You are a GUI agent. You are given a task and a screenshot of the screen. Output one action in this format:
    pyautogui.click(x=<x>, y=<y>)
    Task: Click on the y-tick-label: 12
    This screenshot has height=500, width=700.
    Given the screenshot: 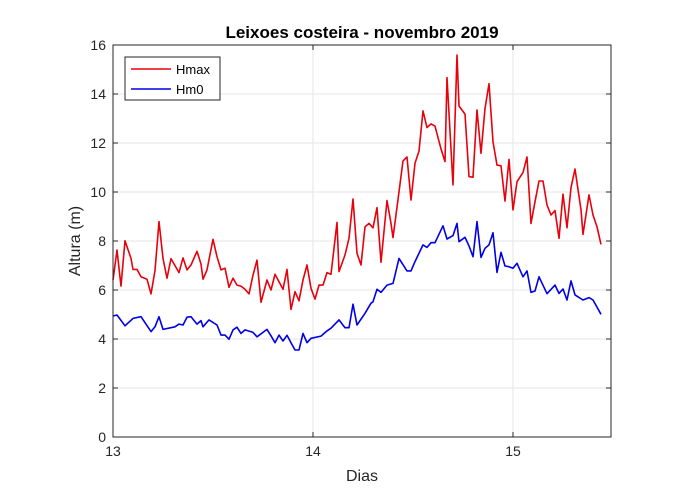 What is the action you would take?
    pyautogui.click(x=98, y=143)
    